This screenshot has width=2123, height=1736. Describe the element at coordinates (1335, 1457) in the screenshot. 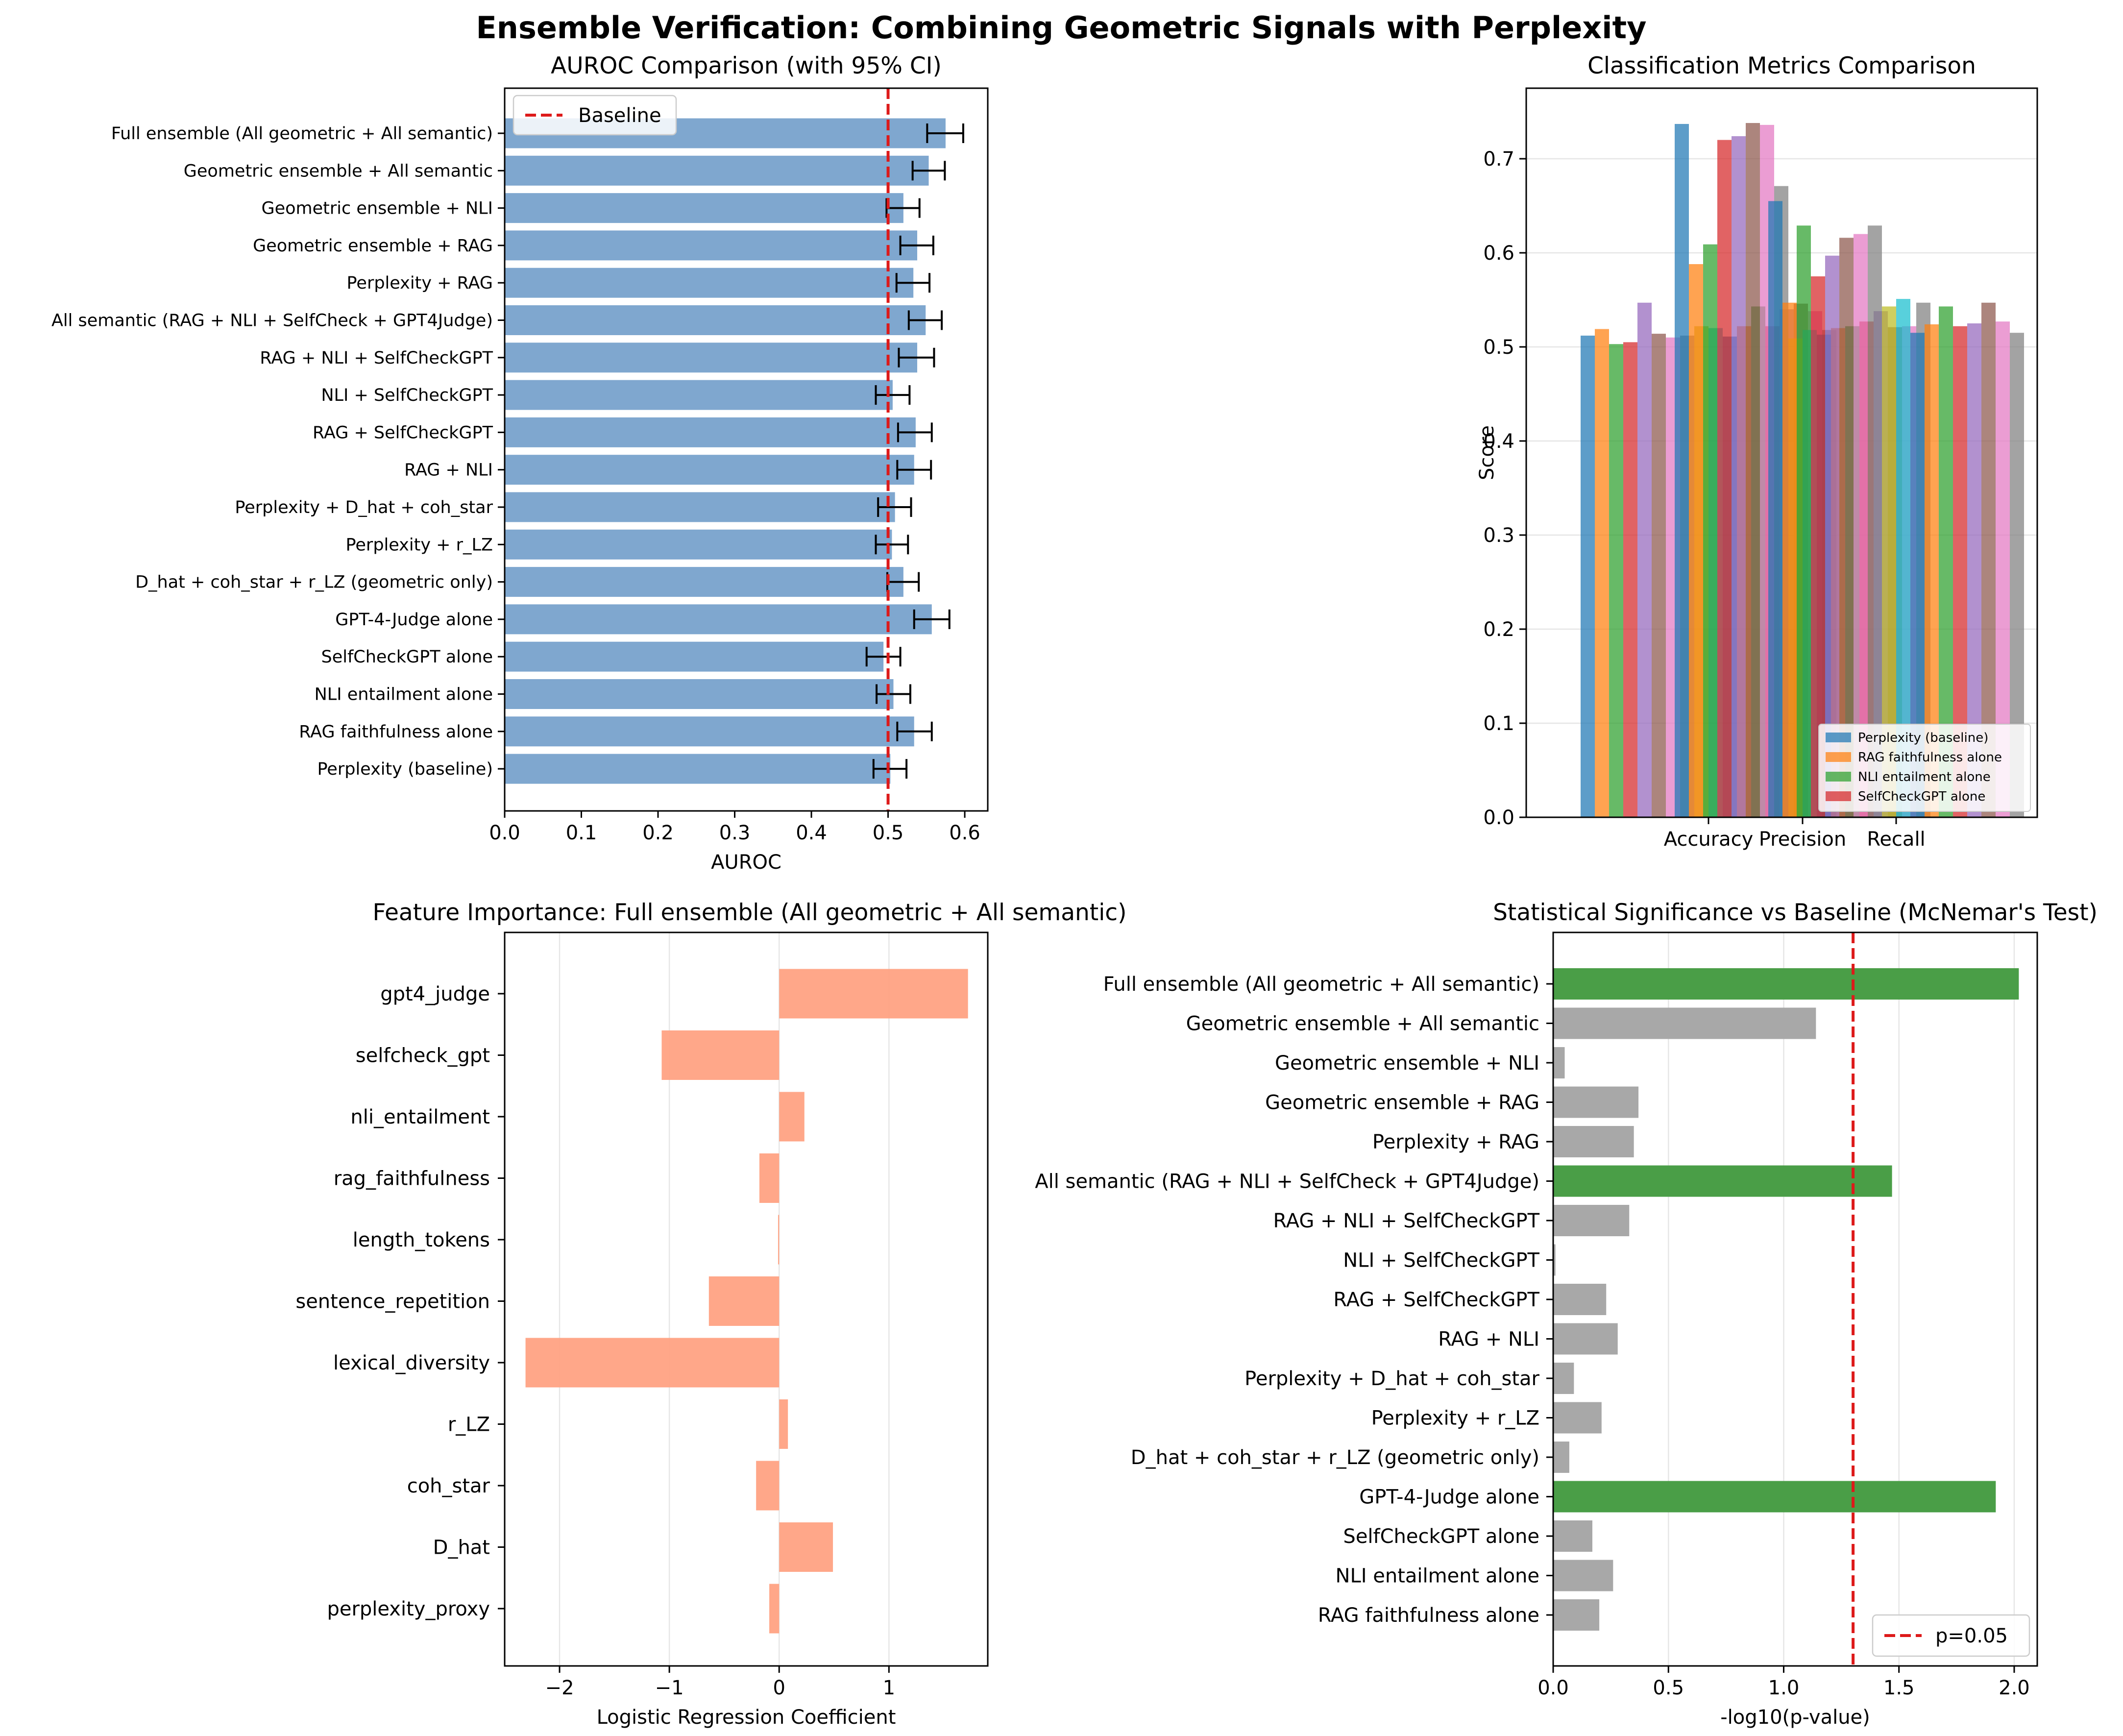

I see `significance-category-label: D_hat + coh_star + r_LZ (geometric only)` at that location.